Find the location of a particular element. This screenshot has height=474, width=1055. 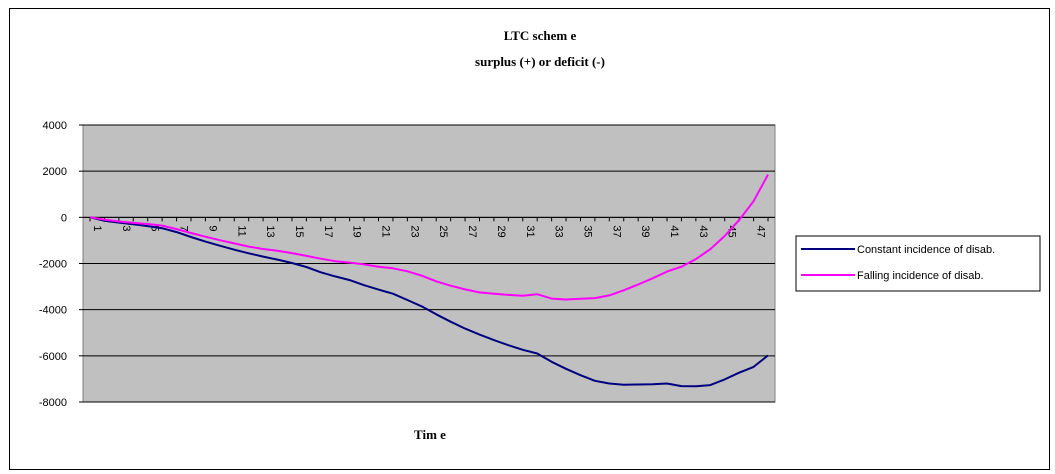

legend-box is located at coordinates (918, 263).